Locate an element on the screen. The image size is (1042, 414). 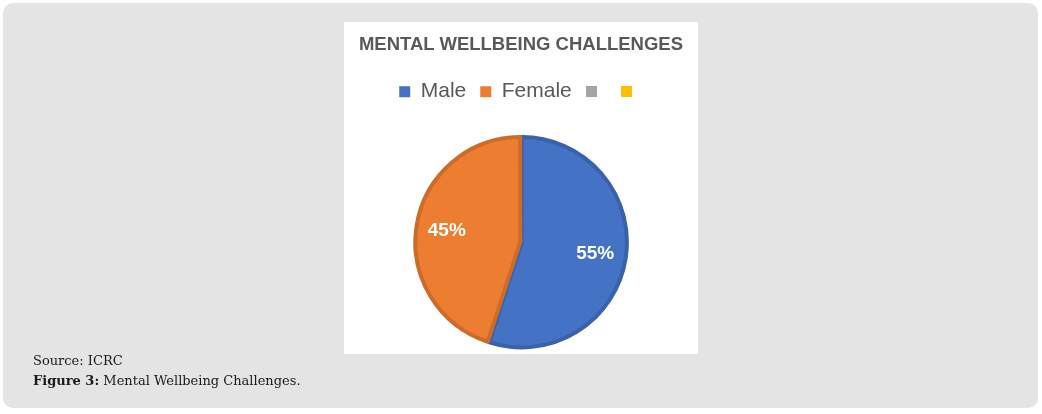
source-note: Source: ICRC is located at coordinates (78, 361).